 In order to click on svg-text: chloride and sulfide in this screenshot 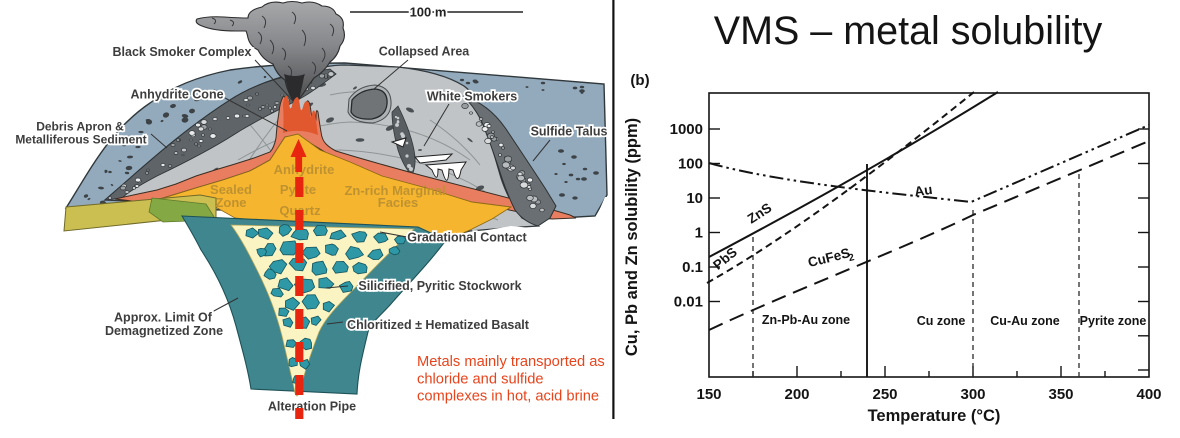, I will do `click(480, 380)`.